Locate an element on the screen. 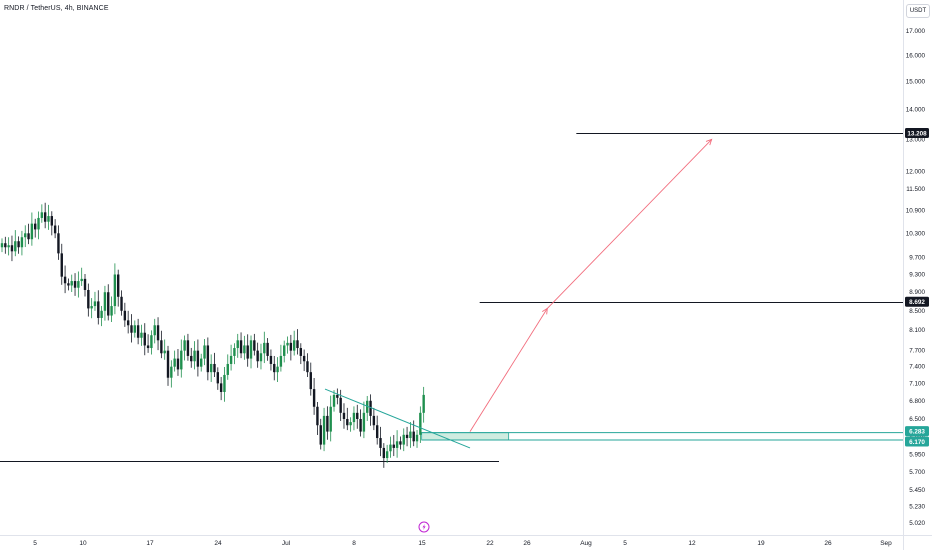 The width and height of the screenshot is (932, 555). lightning-glyph is located at coordinates (424, 527).